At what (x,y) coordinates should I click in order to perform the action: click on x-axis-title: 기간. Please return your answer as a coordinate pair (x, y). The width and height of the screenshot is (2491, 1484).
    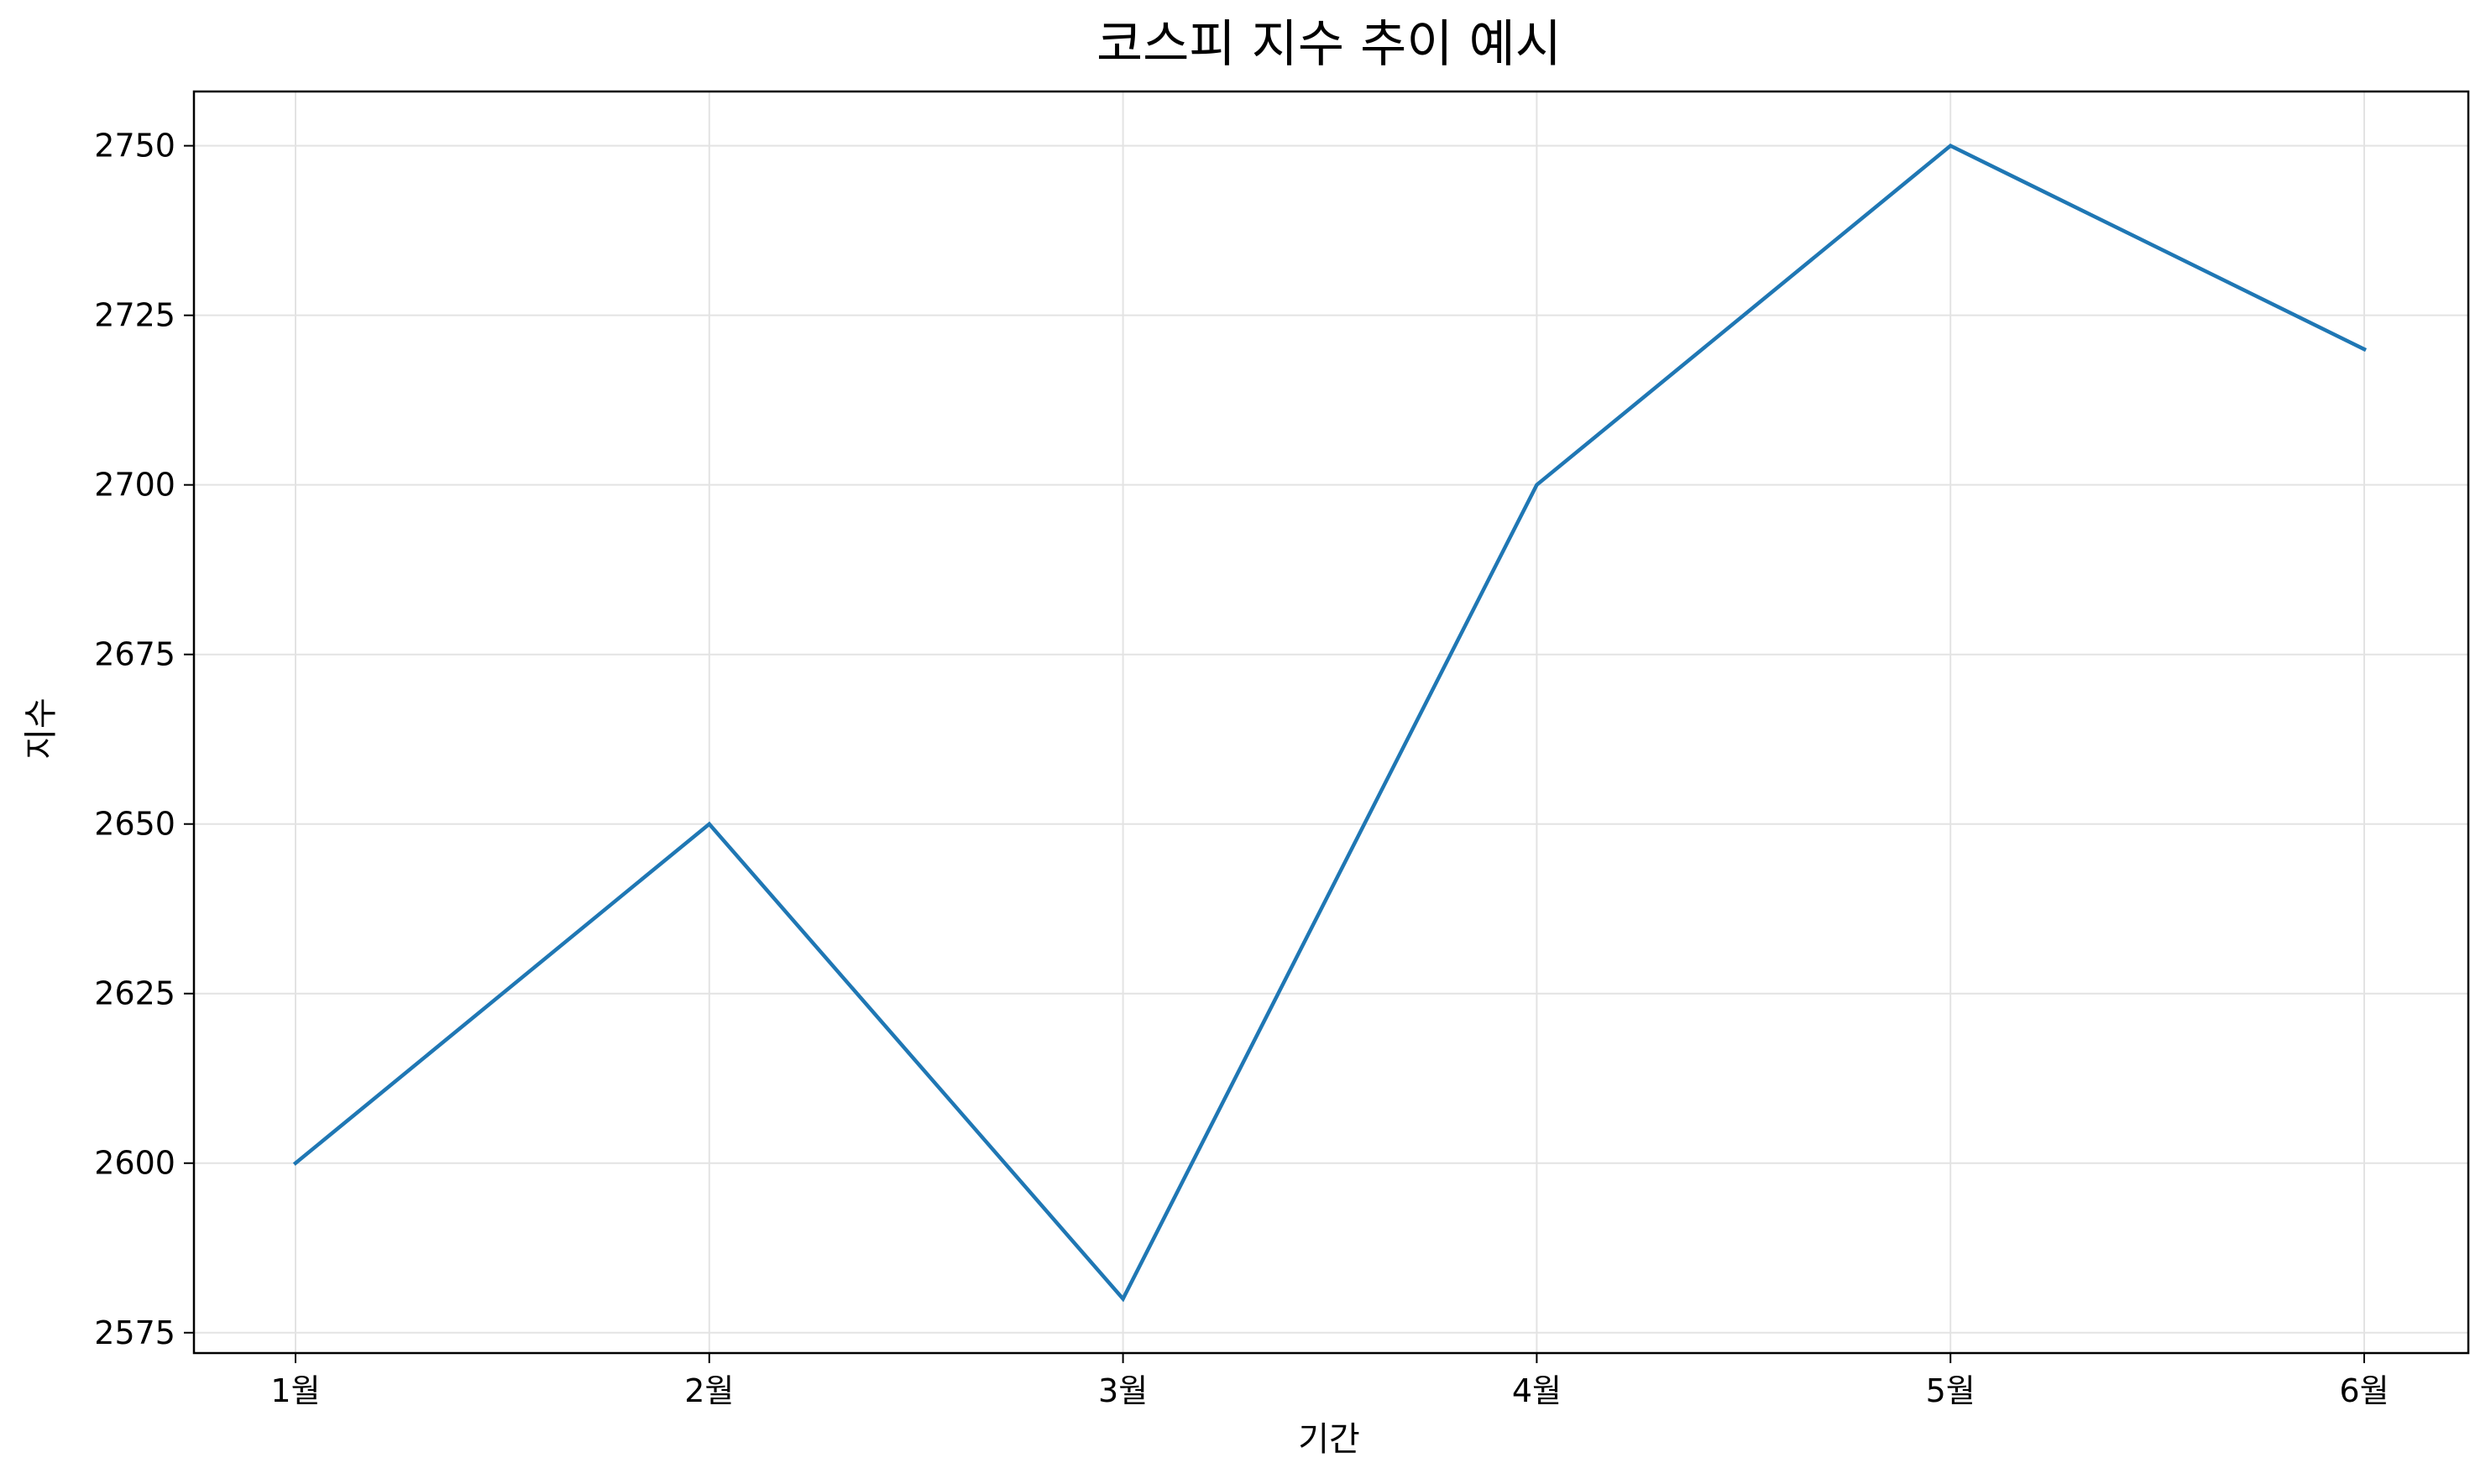
    Looking at the image, I should click on (1329, 1439).